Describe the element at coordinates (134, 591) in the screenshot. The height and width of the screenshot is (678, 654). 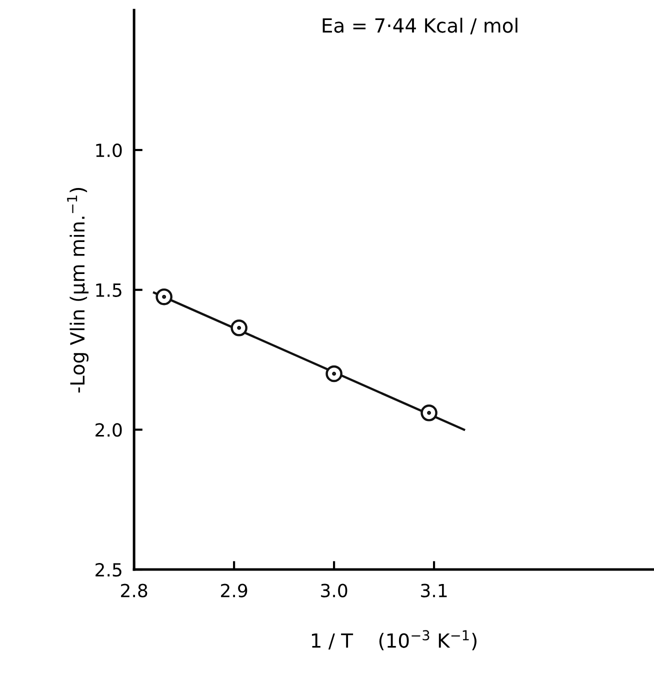
I see `x-tick-label: 2.8` at that location.